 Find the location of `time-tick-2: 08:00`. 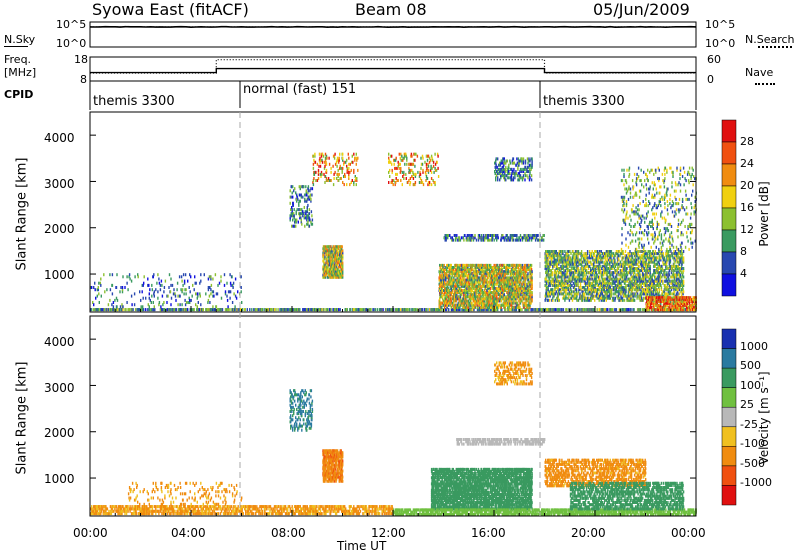

time-tick-2: 08:00 is located at coordinates (288, 533).